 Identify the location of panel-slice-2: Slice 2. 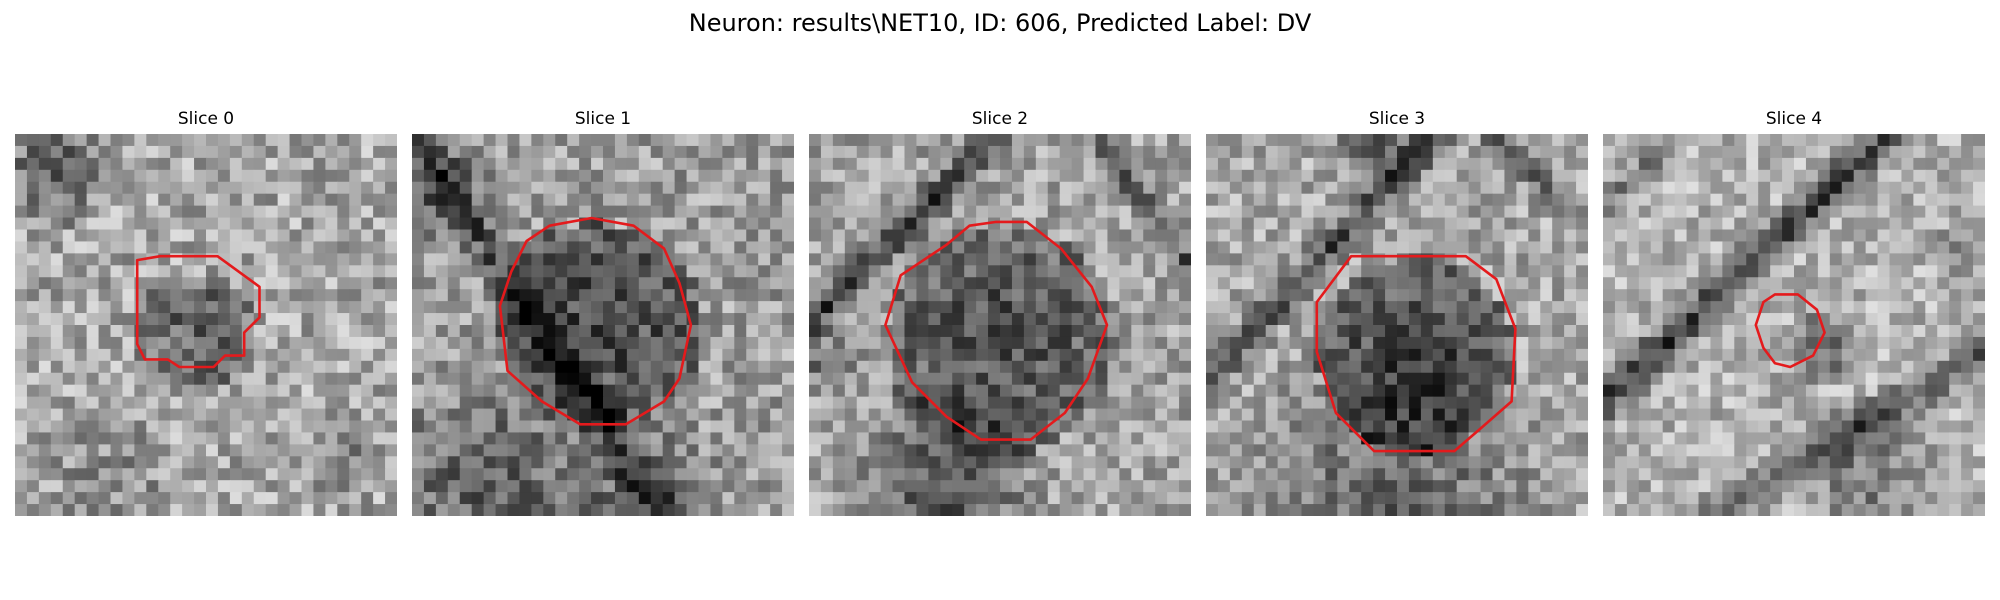
(1000, 313).